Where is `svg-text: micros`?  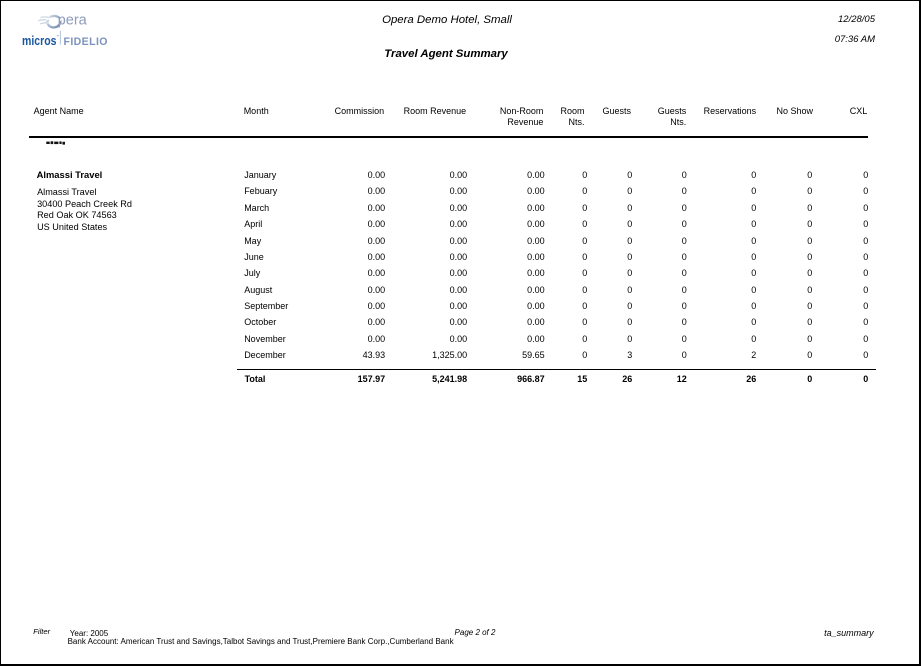 svg-text: micros is located at coordinates (39, 40).